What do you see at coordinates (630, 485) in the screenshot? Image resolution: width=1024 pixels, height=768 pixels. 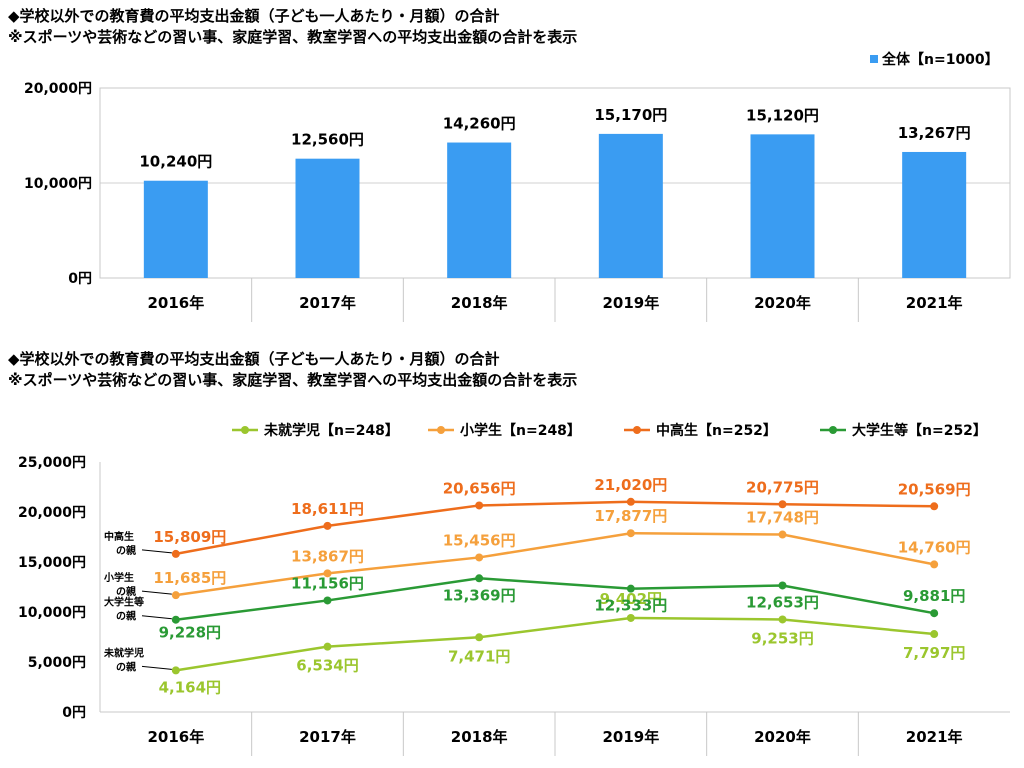 I see `point-value-label: 21,020円` at bounding box center [630, 485].